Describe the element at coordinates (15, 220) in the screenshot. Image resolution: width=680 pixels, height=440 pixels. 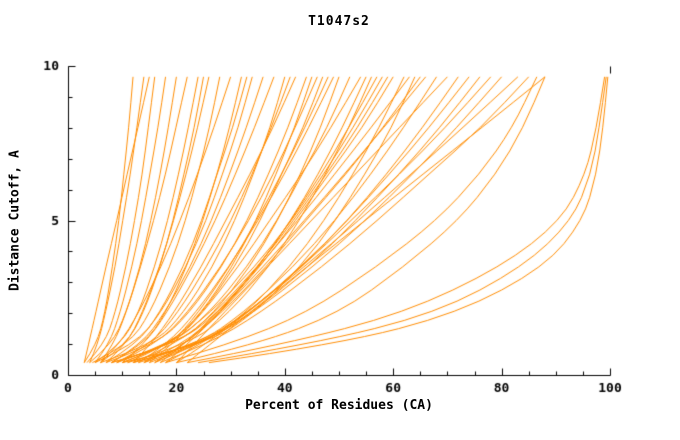
I see `y-axis-label: Distance Cutoff, A` at that location.